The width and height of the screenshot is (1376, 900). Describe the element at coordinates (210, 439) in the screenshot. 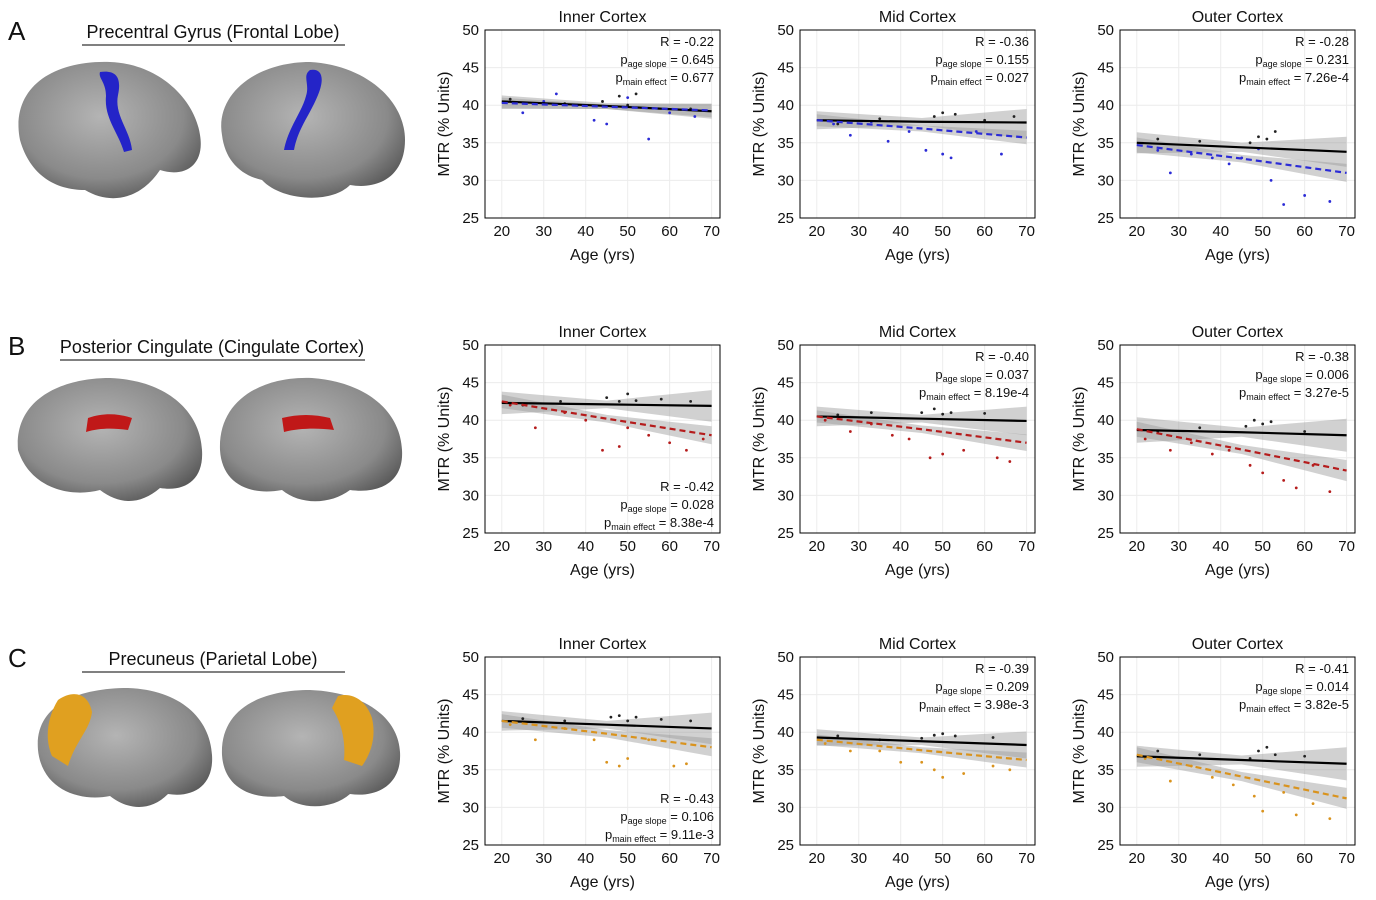

I see `brain-images-b` at that location.